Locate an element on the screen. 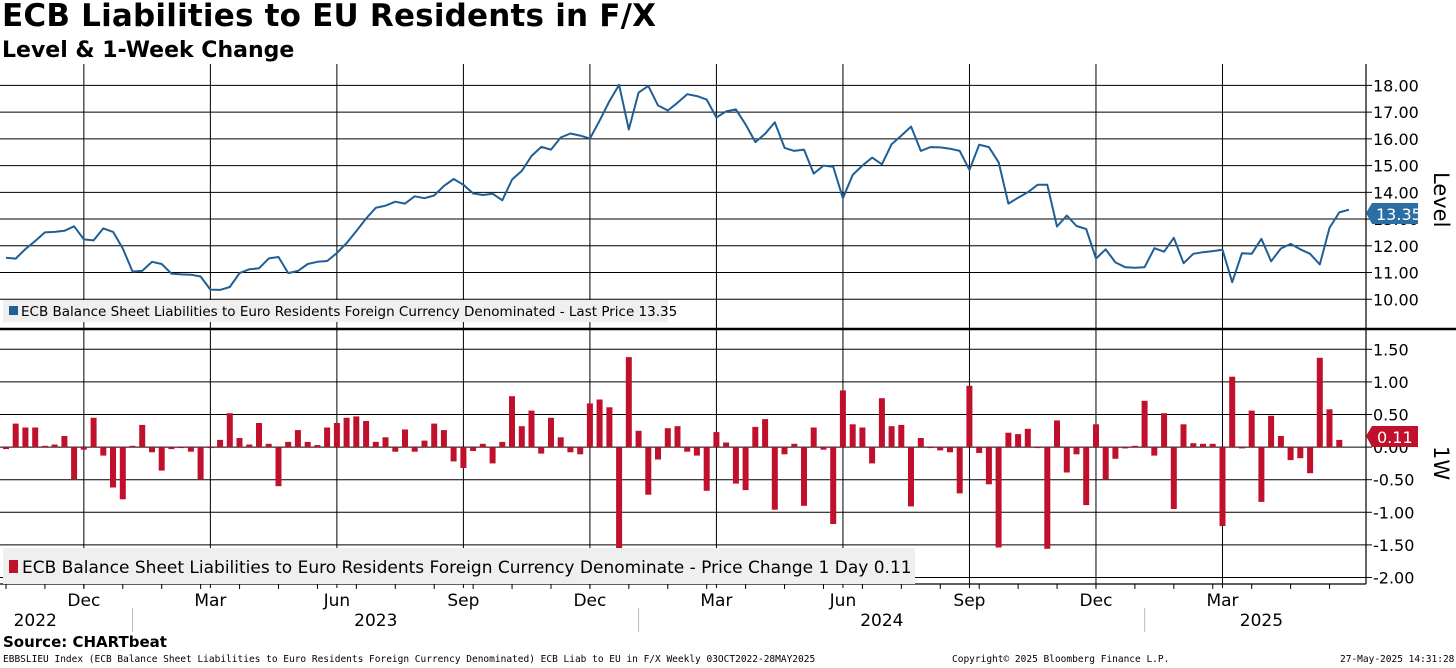 This screenshot has width=1456, height=668. level-tick-label: 12.00 is located at coordinates (1396, 246).